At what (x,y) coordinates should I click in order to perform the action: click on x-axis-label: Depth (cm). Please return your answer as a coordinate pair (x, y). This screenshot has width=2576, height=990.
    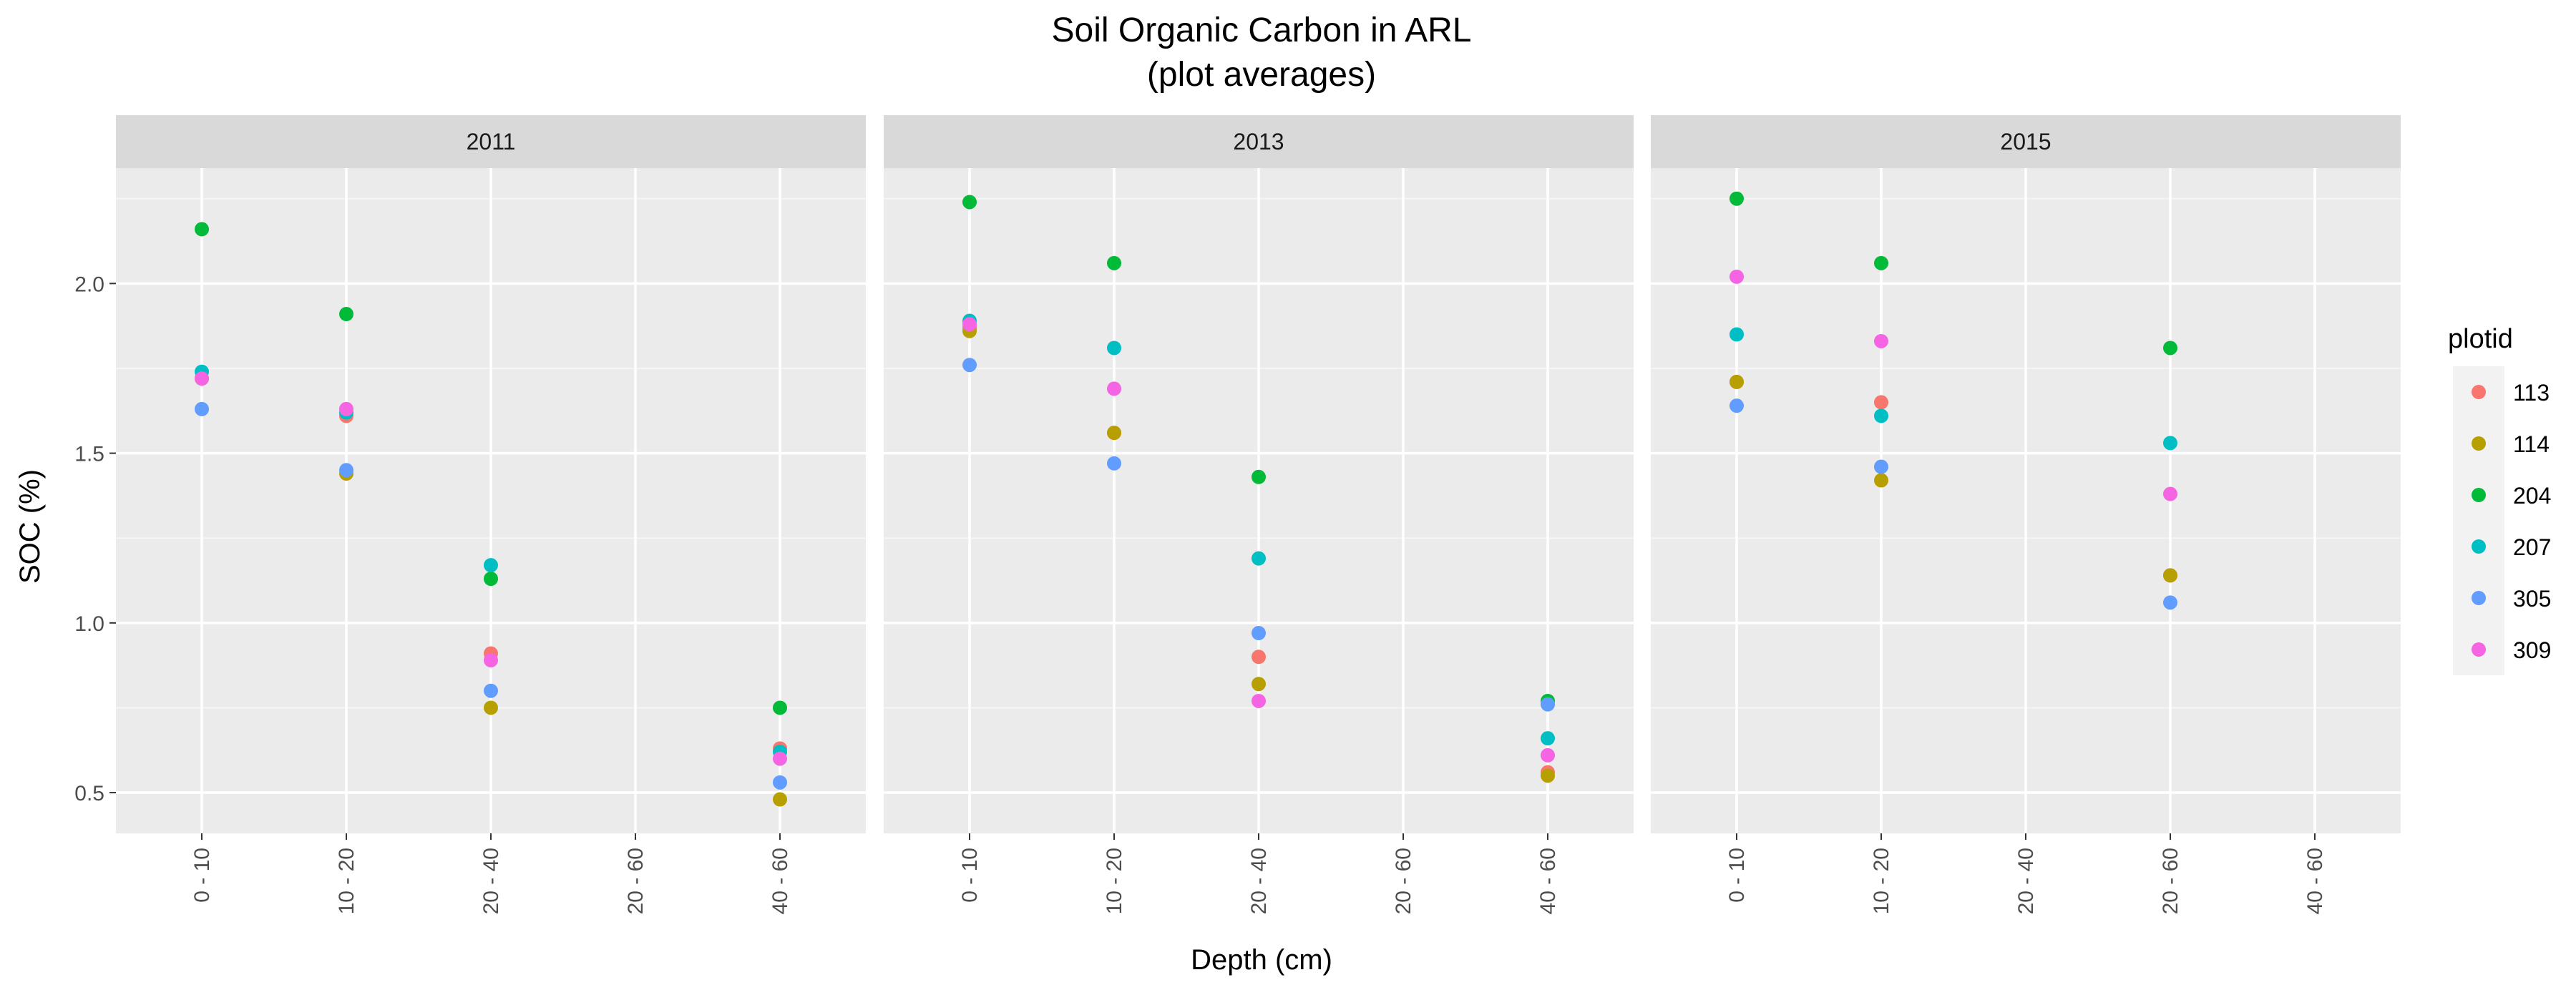
    Looking at the image, I should click on (1261, 960).